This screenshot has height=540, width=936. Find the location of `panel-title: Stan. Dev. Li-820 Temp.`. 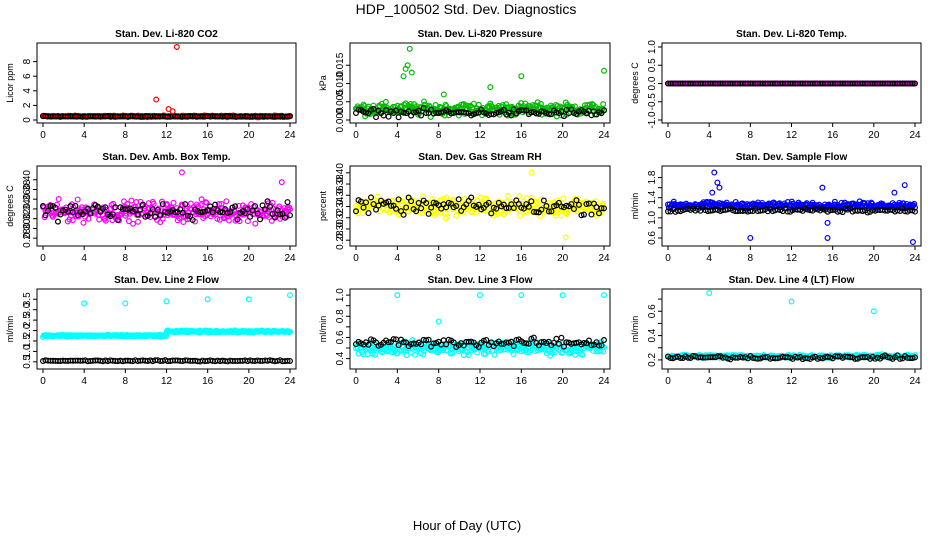

panel-title: Stan. Dev. Li-820 Temp. is located at coordinates (791, 34).